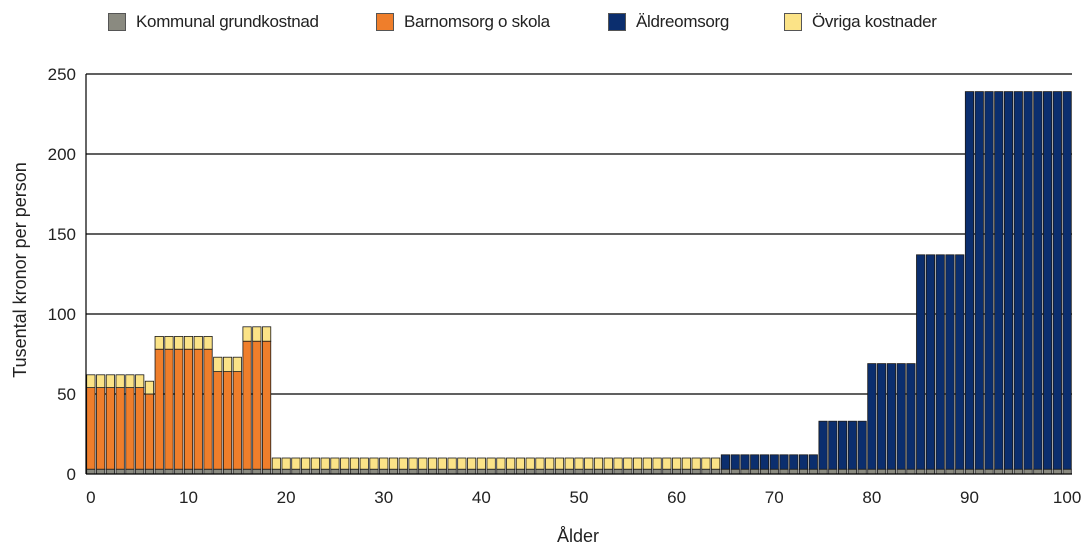 This screenshot has width=1085, height=549. Describe the element at coordinates (62, 74) in the screenshot. I see `y-tick-label: 250` at that location.